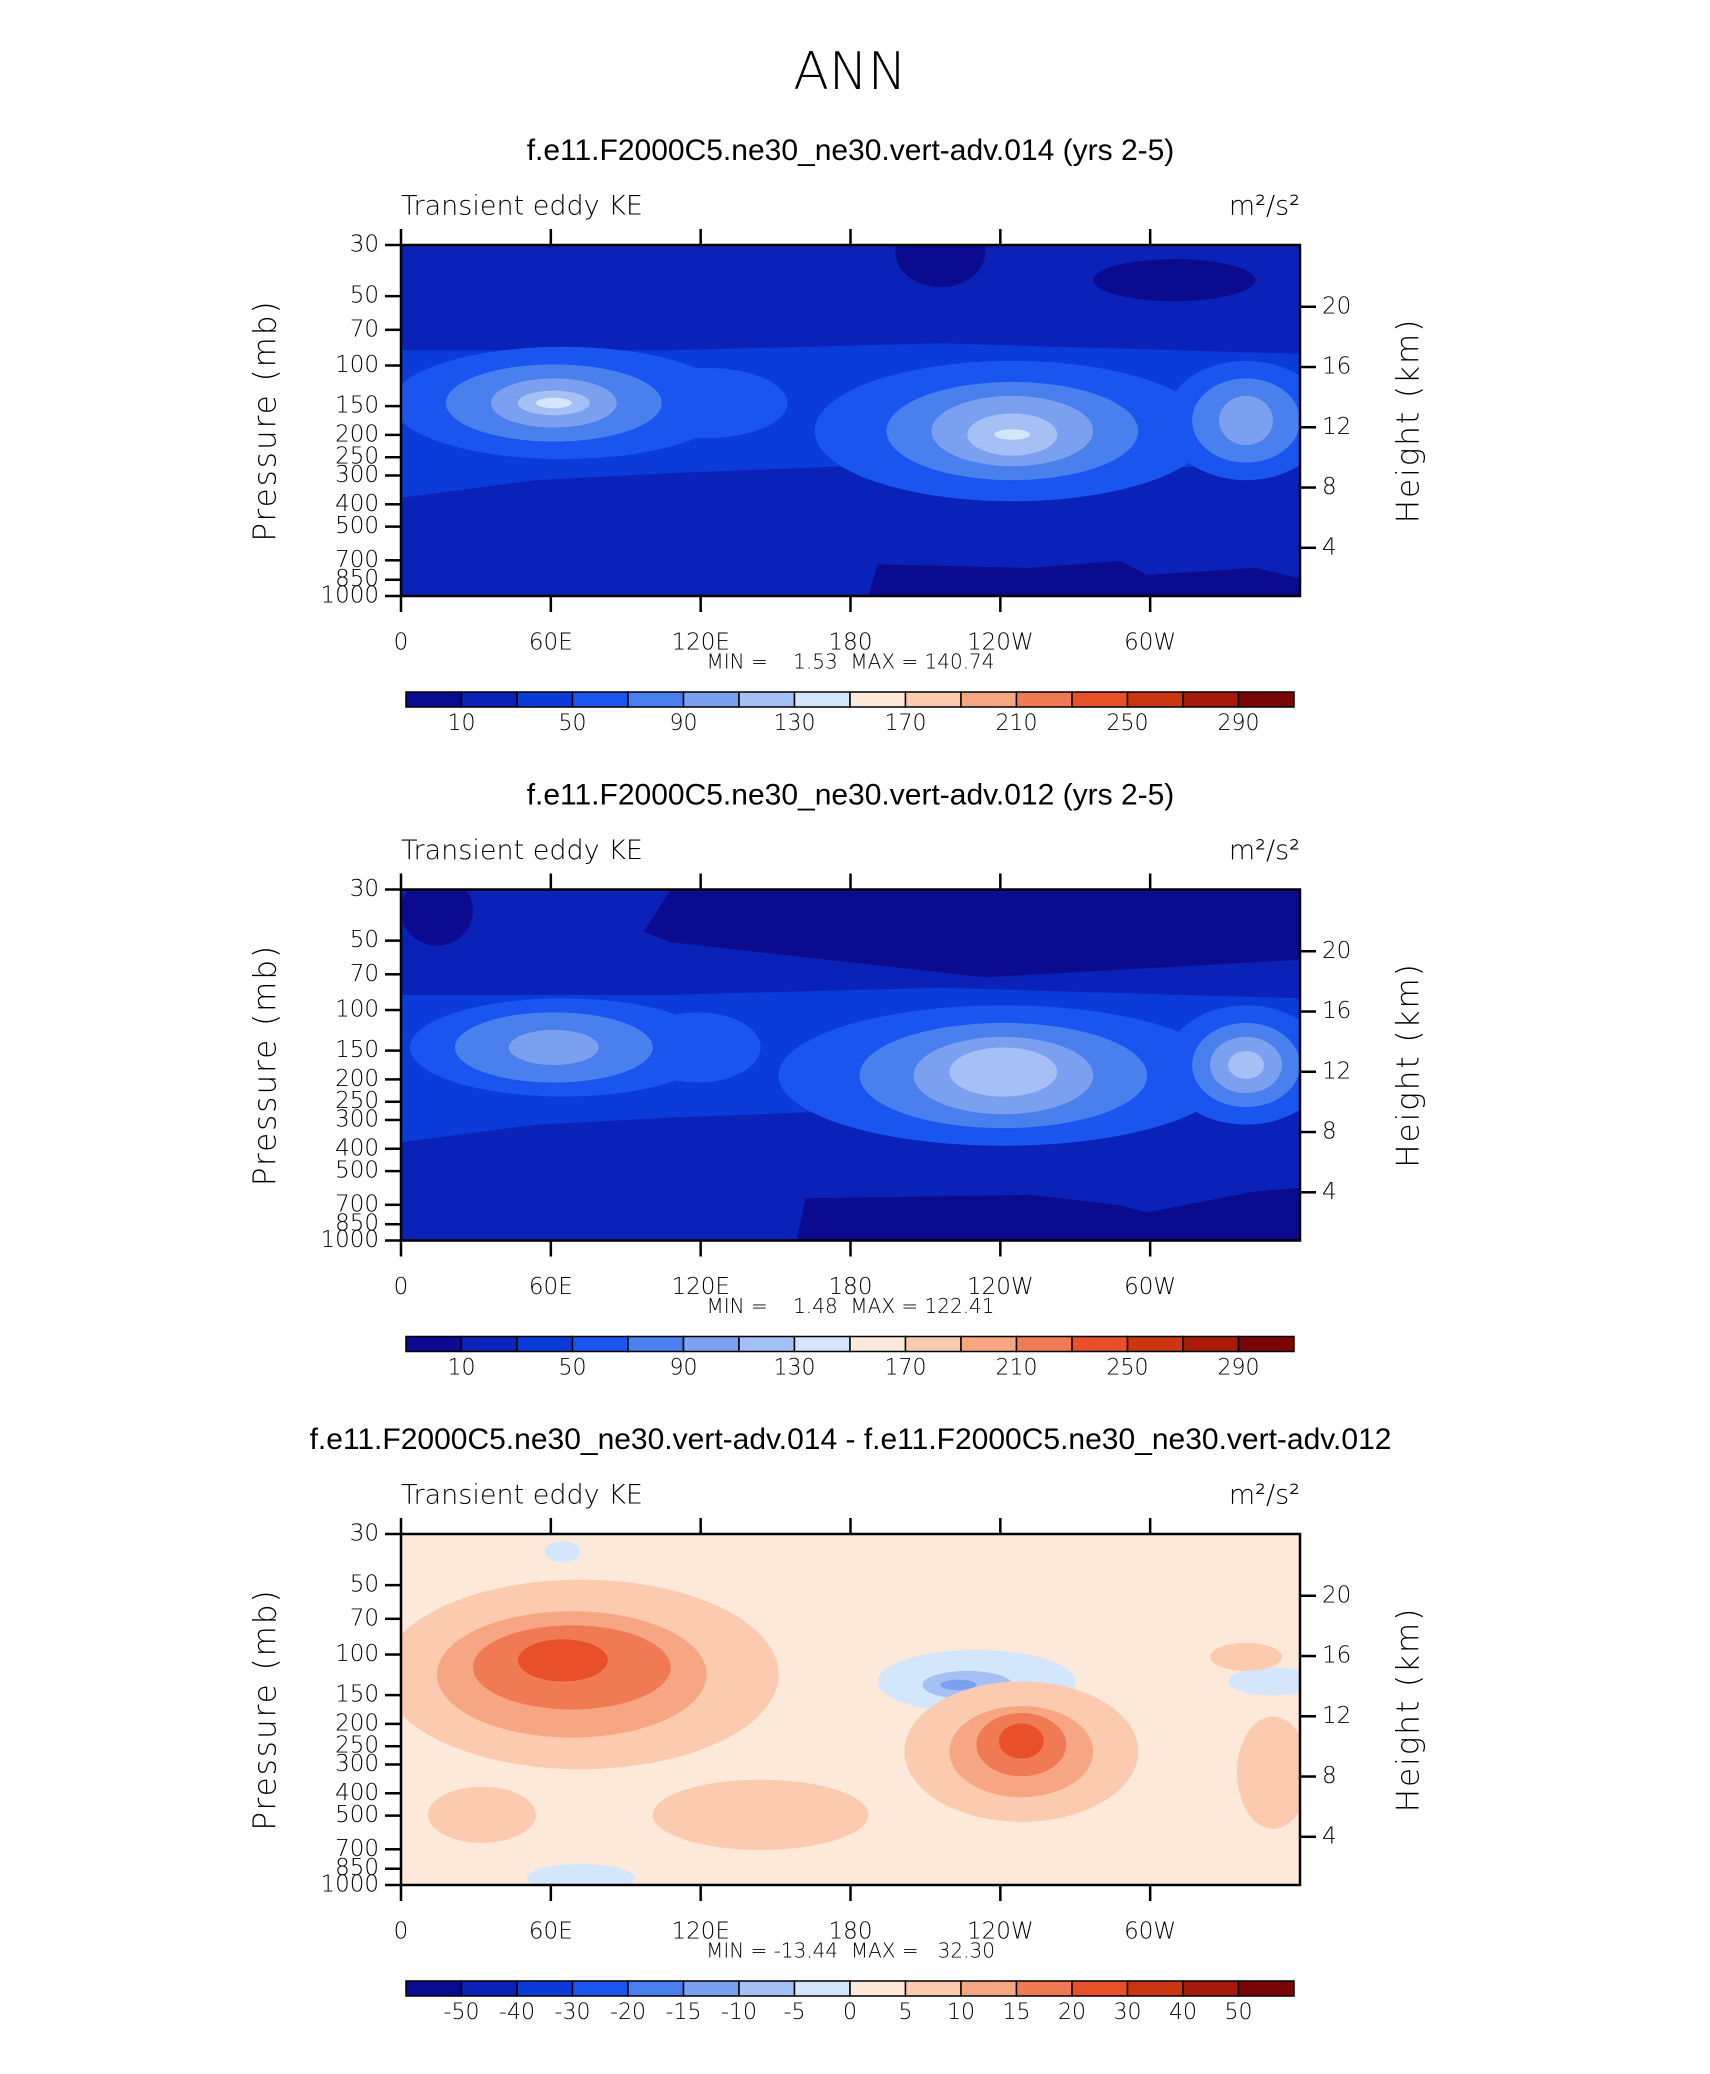  What do you see at coordinates (357, 1764) in the screenshot?
I see `y-tick-label: 300` at bounding box center [357, 1764].